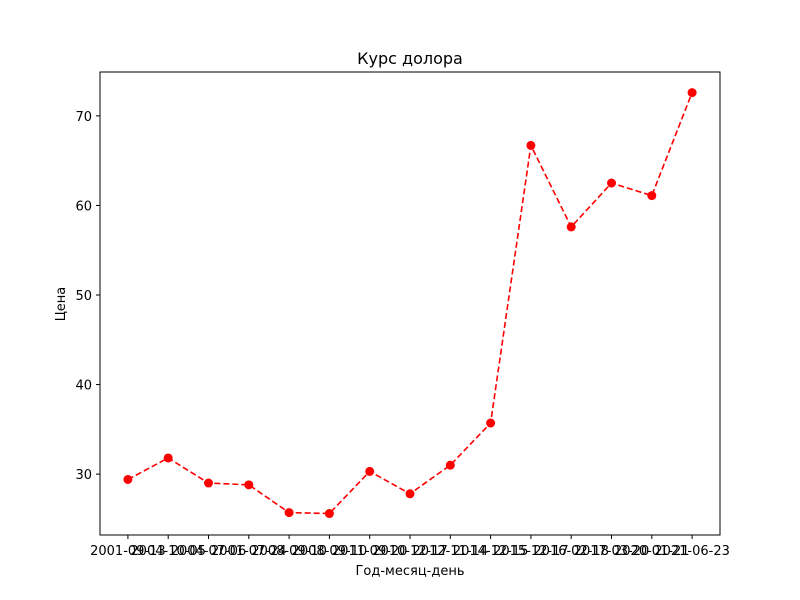 The height and width of the screenshot is (600, 800). I want to click on x-tick-label: 2004-07-06, so click(209, 551).